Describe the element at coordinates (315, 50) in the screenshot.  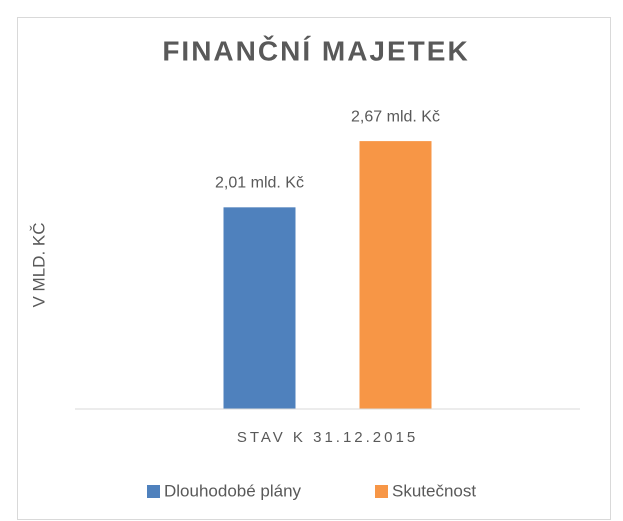
I see `chart-title: FINANČNÍ MAJETEK` at that location.